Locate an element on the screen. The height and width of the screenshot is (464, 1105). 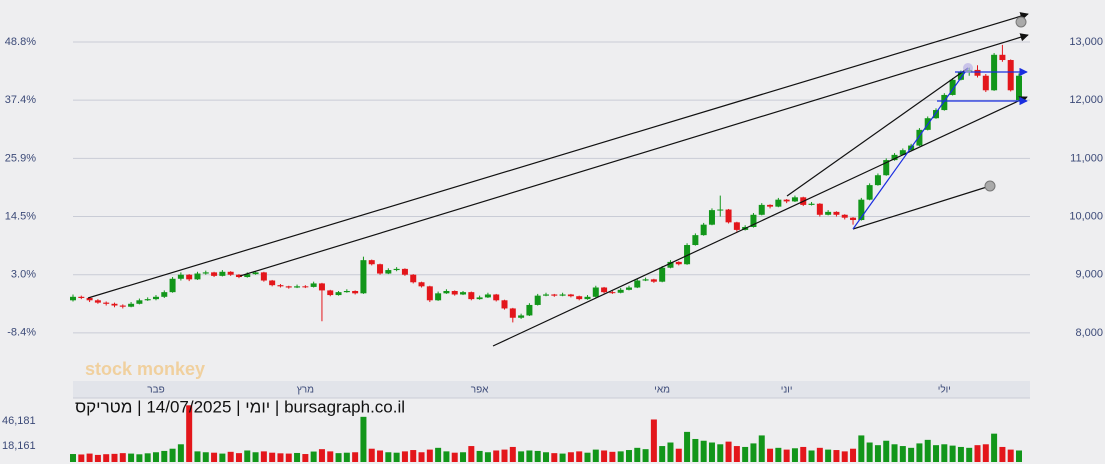
trend-line is located at coordinates (877, 132).